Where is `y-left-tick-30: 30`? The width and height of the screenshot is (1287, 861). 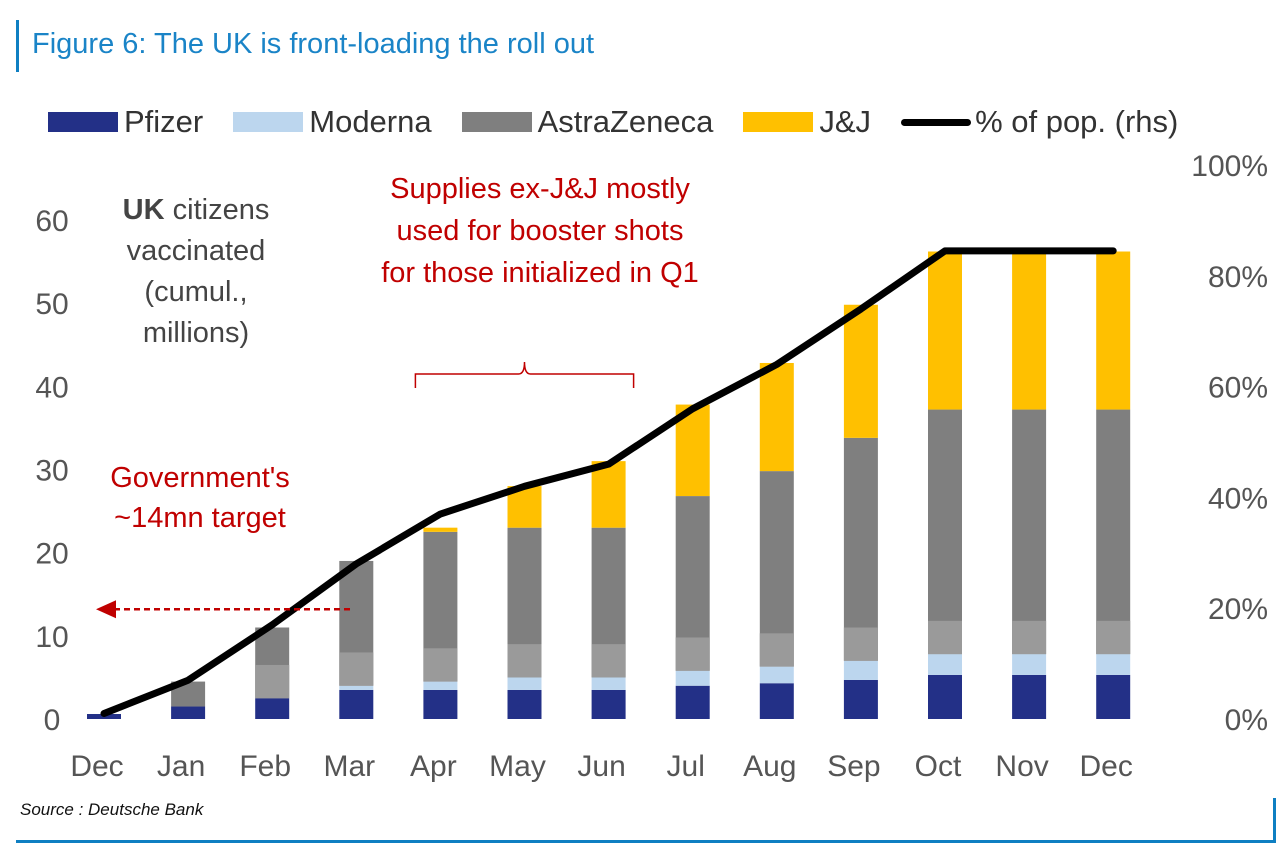
y-left-tick-30: 30 is located at coordinates (51, 470).